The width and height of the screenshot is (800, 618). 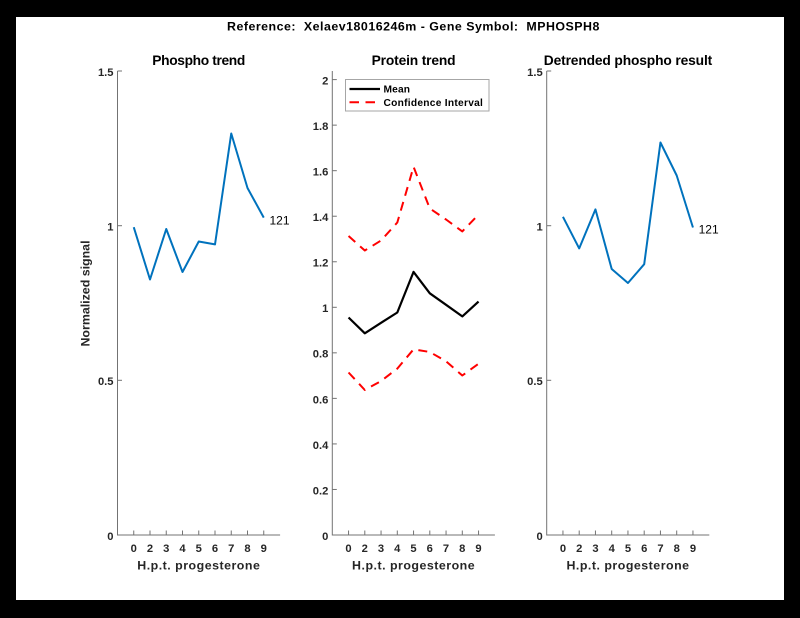 I want to click on svg-text: 0.8, so click(x=321, y=355).